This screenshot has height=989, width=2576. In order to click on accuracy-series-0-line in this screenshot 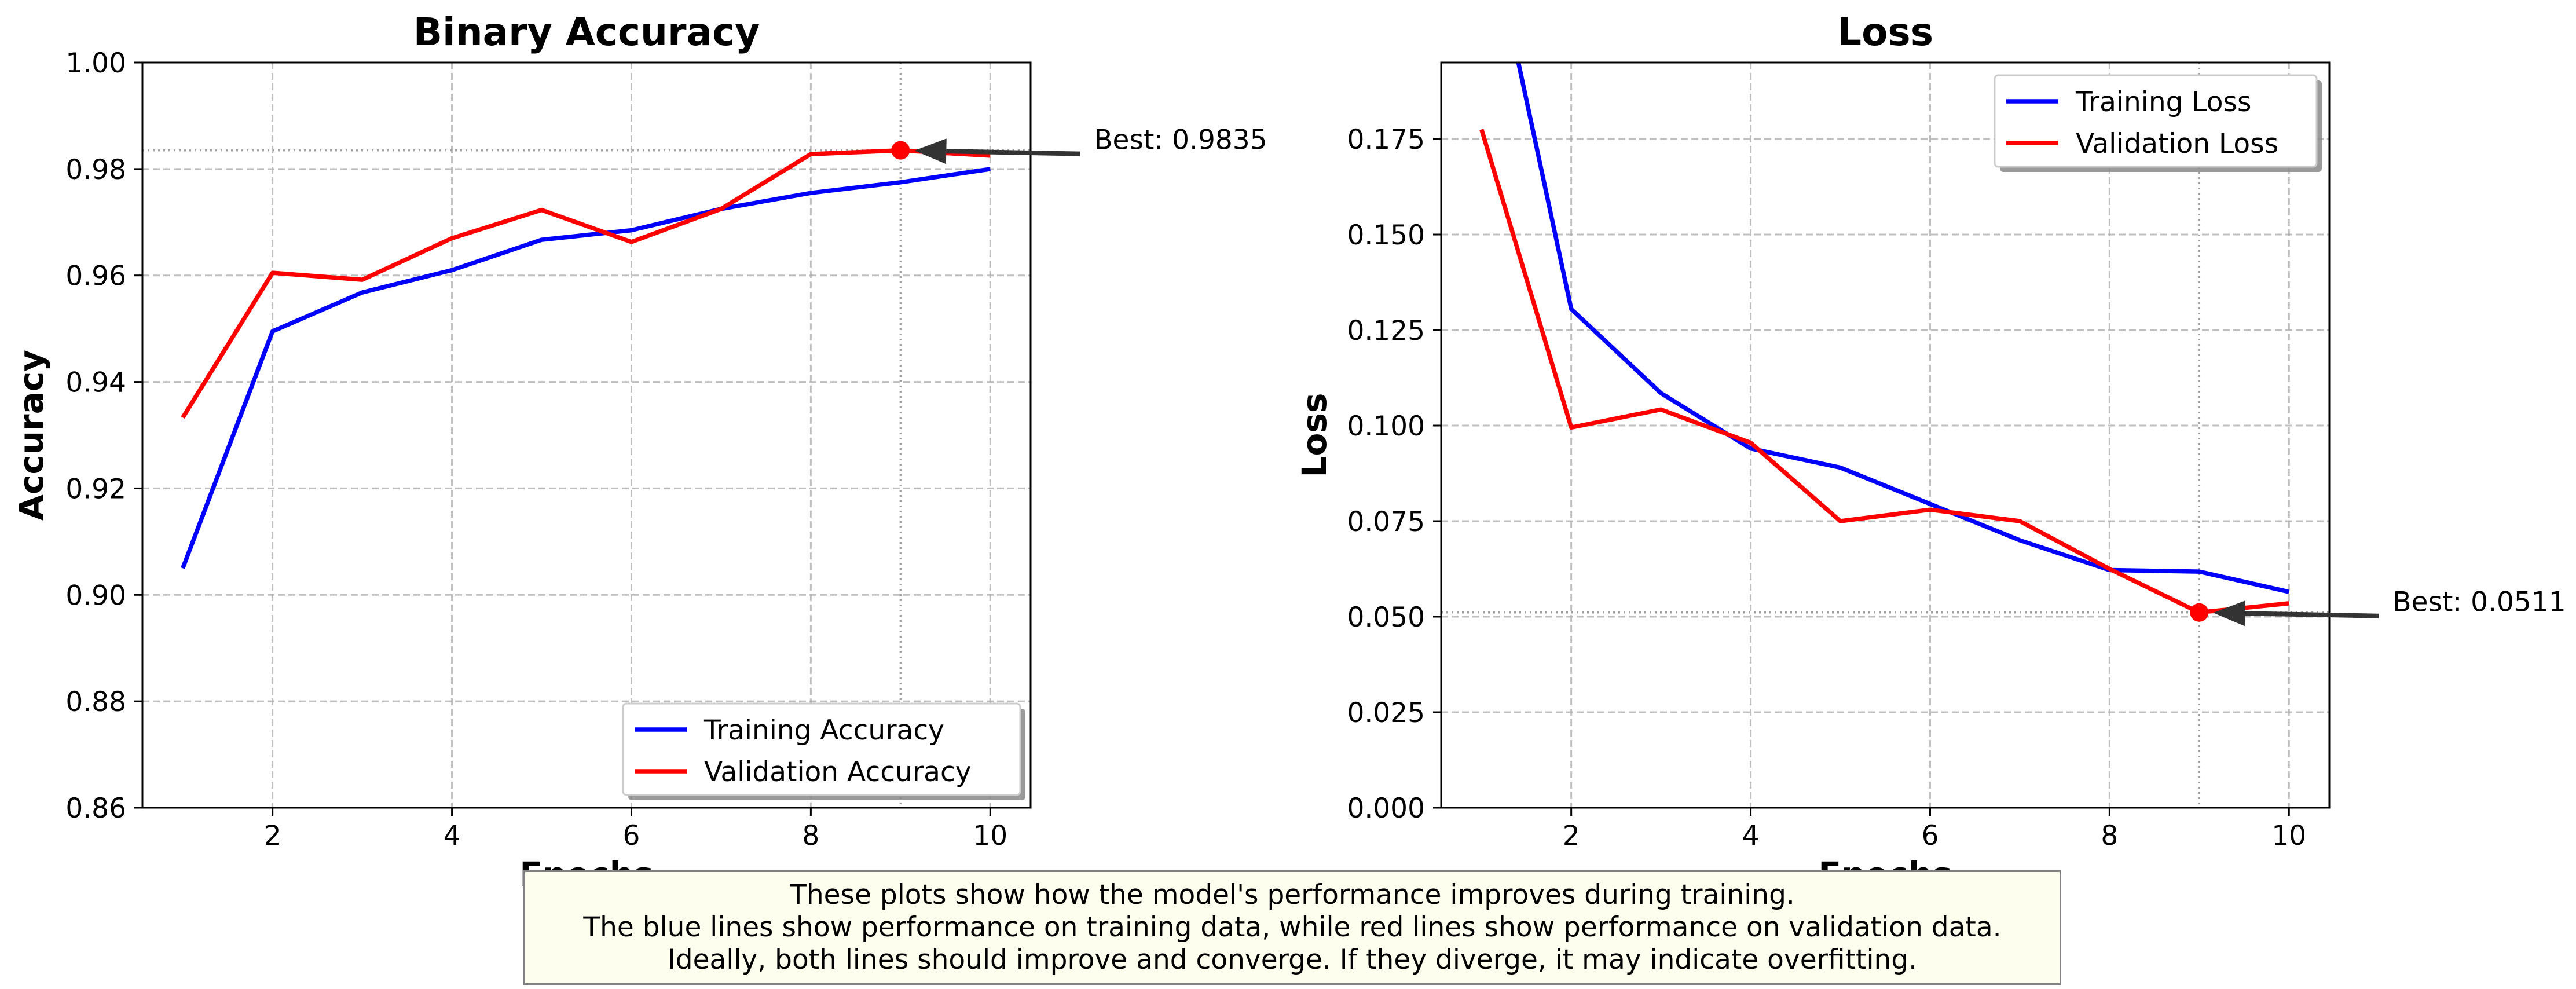, I will do `click(586, 368)`.